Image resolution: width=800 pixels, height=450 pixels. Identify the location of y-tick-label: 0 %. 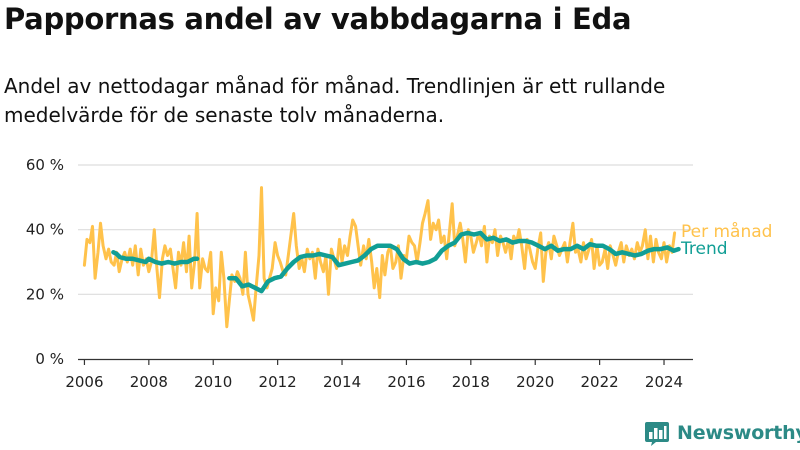
(49, 359).